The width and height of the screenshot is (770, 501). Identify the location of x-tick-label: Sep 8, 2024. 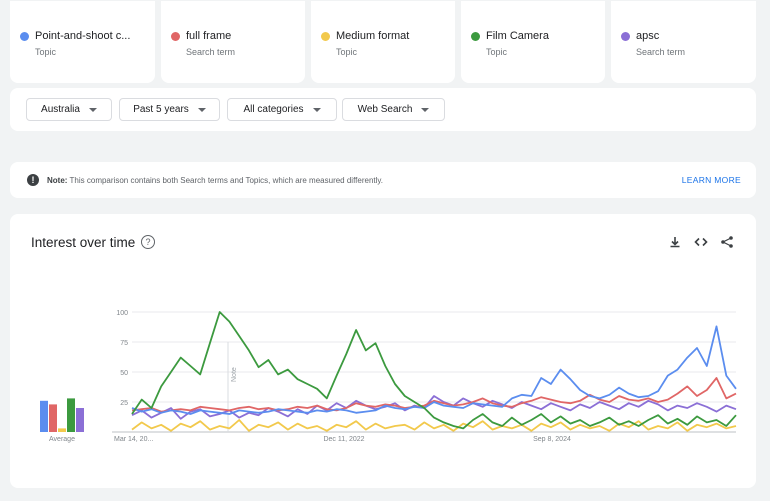
(552, 439).